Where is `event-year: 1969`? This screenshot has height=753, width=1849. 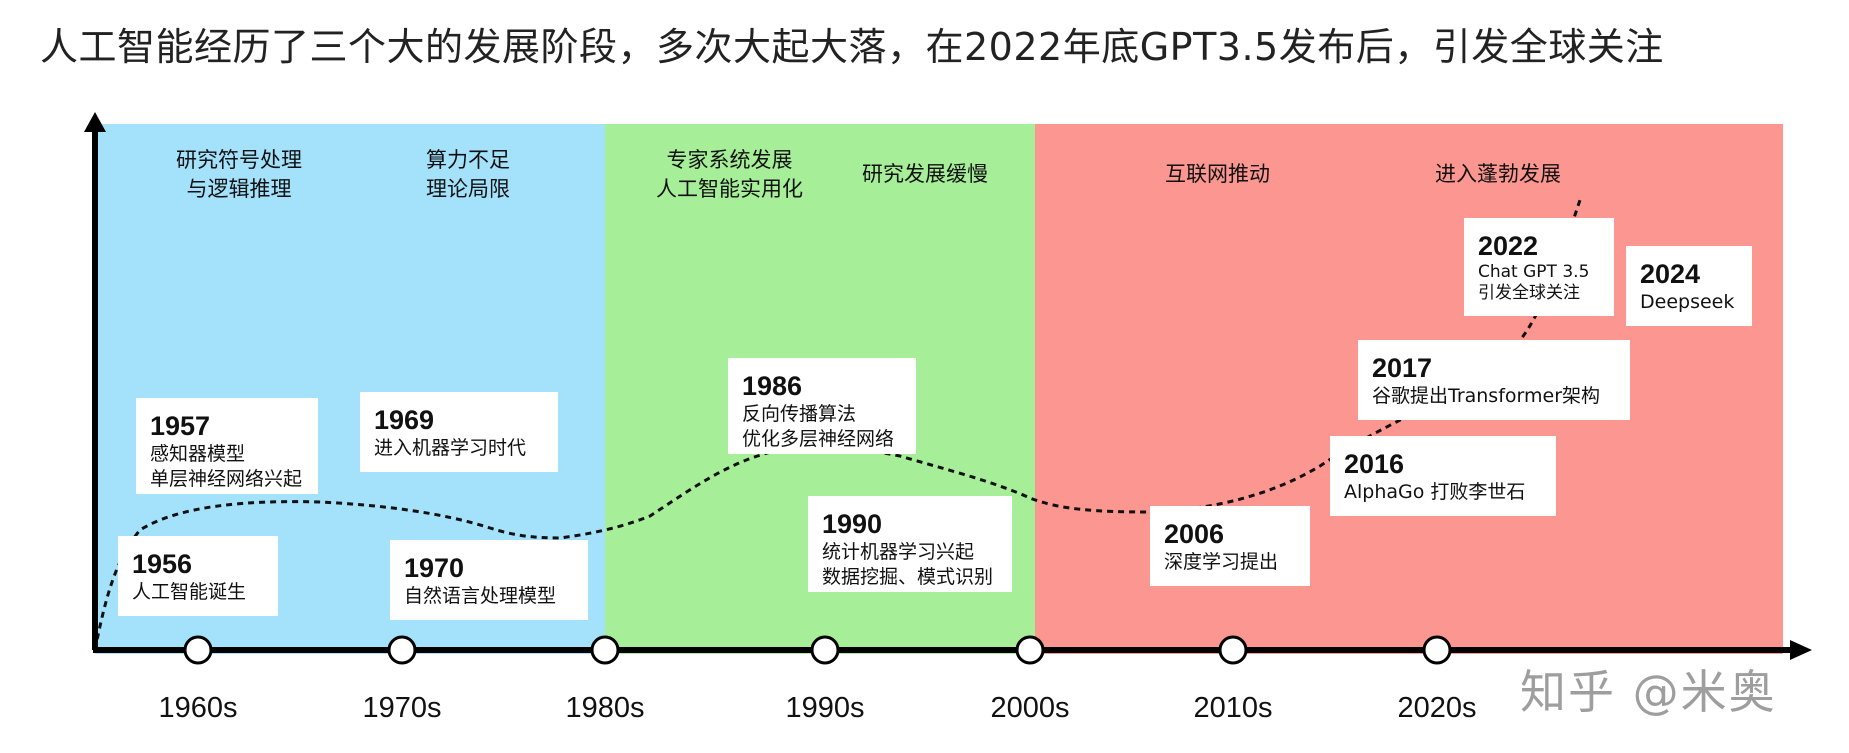
event-year: 1969 is located at coordinates (404, 420).